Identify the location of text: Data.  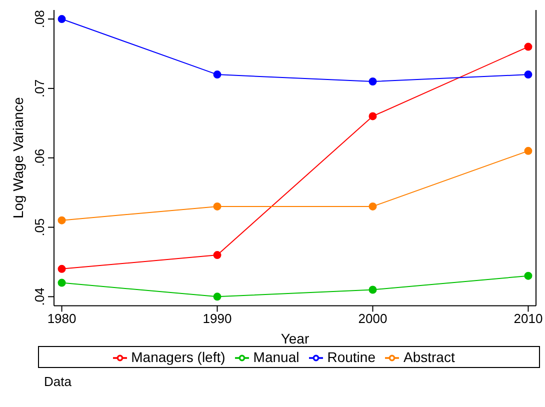
(58, 381).